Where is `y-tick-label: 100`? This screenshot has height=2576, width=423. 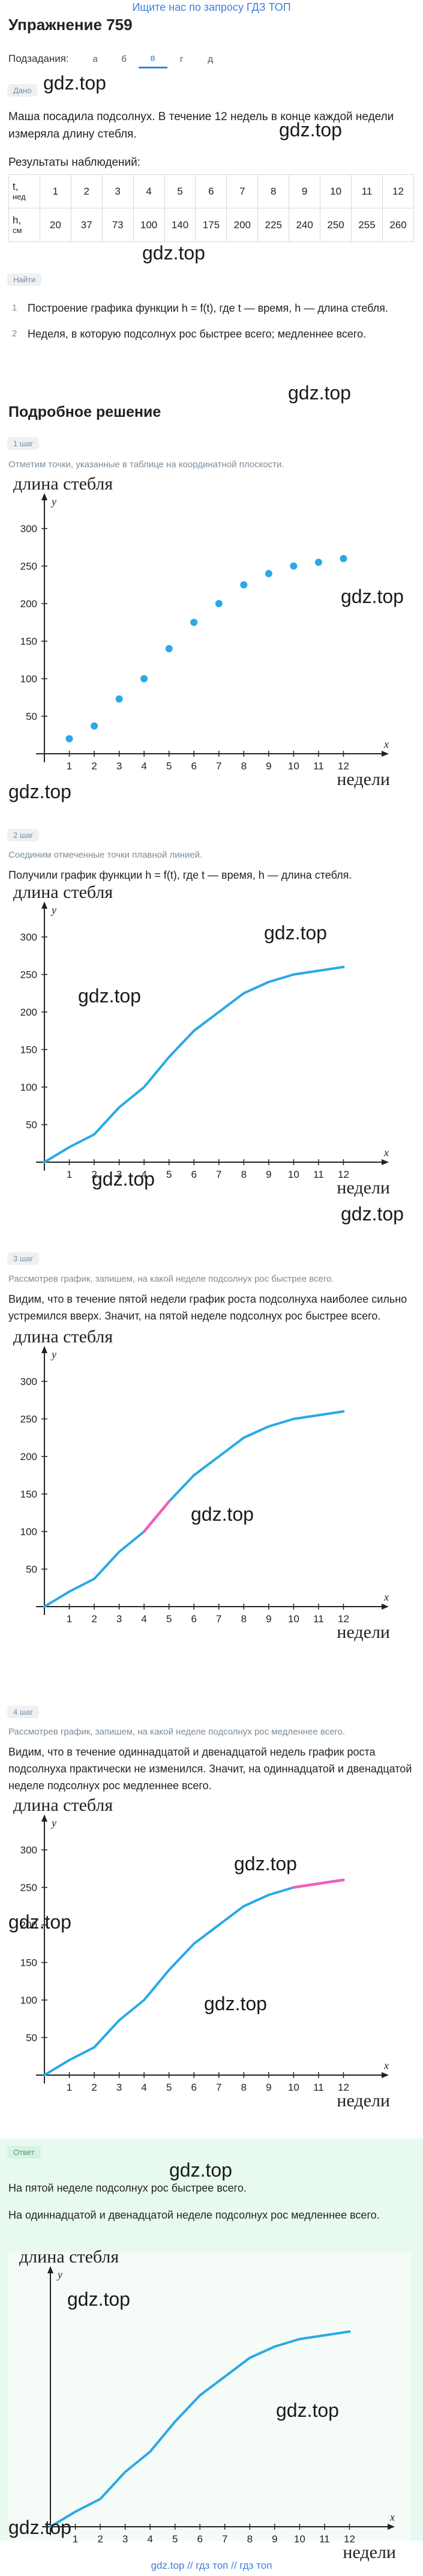 y-tick-label: 100 is located at coordinates (28, 679).